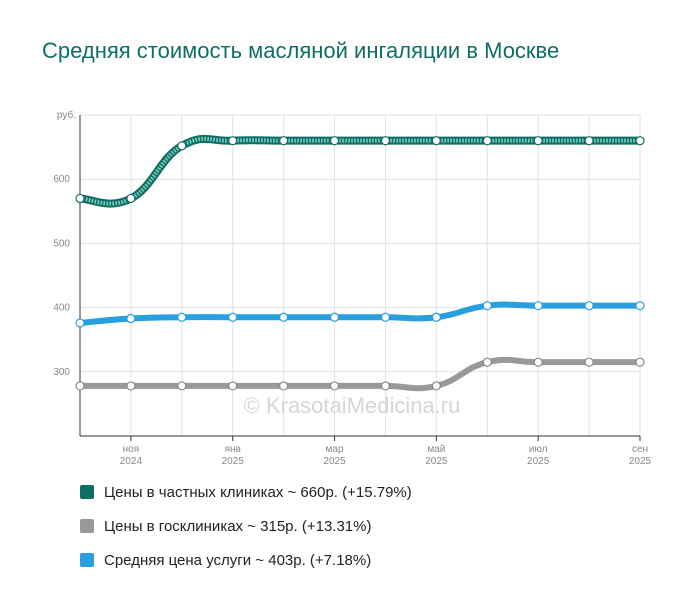 This screenshot has height=612, width=700. What do you see at coordinates (87, 526) in the screenshot?
I see `legend-swatch-public` at bounding box center [87, 526].